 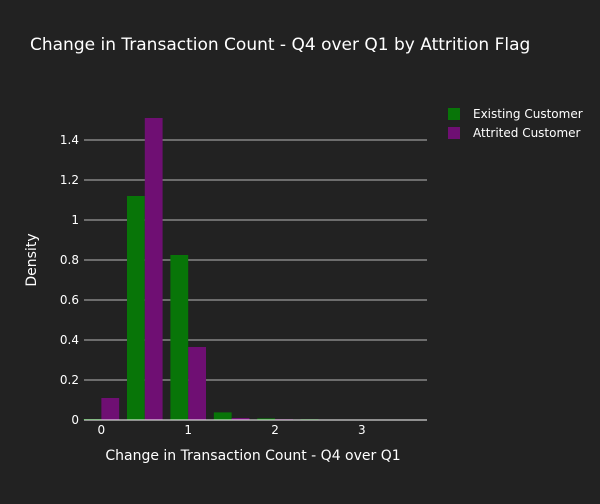 What do you see at coordinates (232, 430) in the screenshot?
I see `x-ticks: 0 1 2 3` at bounding box center [232, 430].